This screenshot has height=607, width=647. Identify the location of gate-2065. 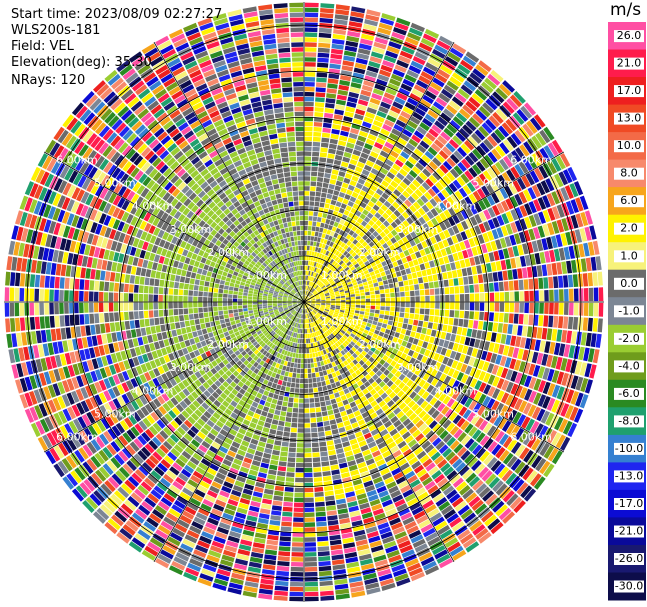
(274, 177).